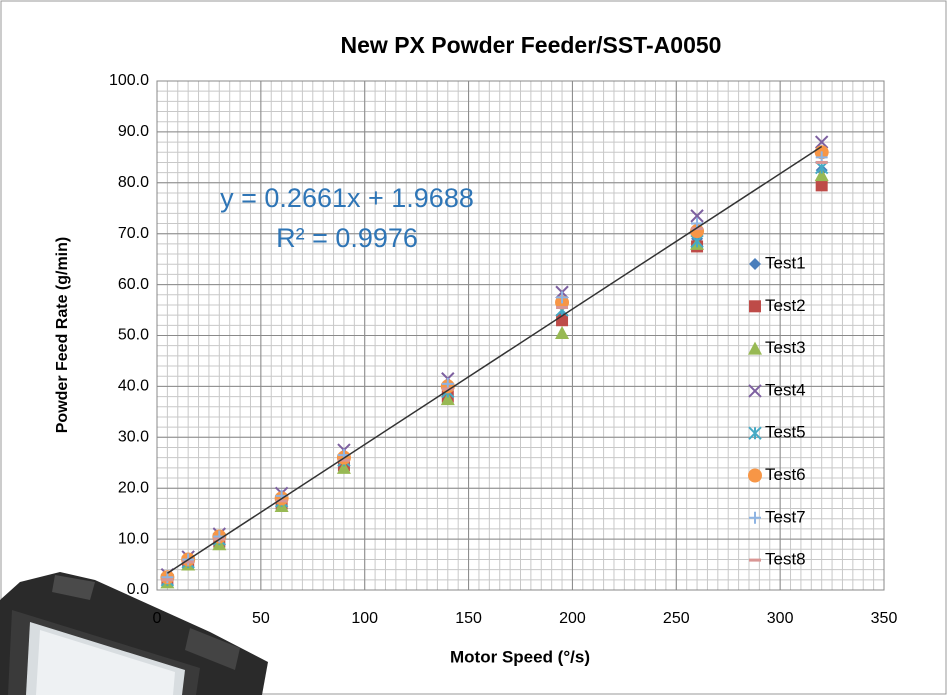  What do you see at coordinates (133, 386) in the screenshot?
I see `y-tick-label: 40.0` at bounding box center [133, 386].